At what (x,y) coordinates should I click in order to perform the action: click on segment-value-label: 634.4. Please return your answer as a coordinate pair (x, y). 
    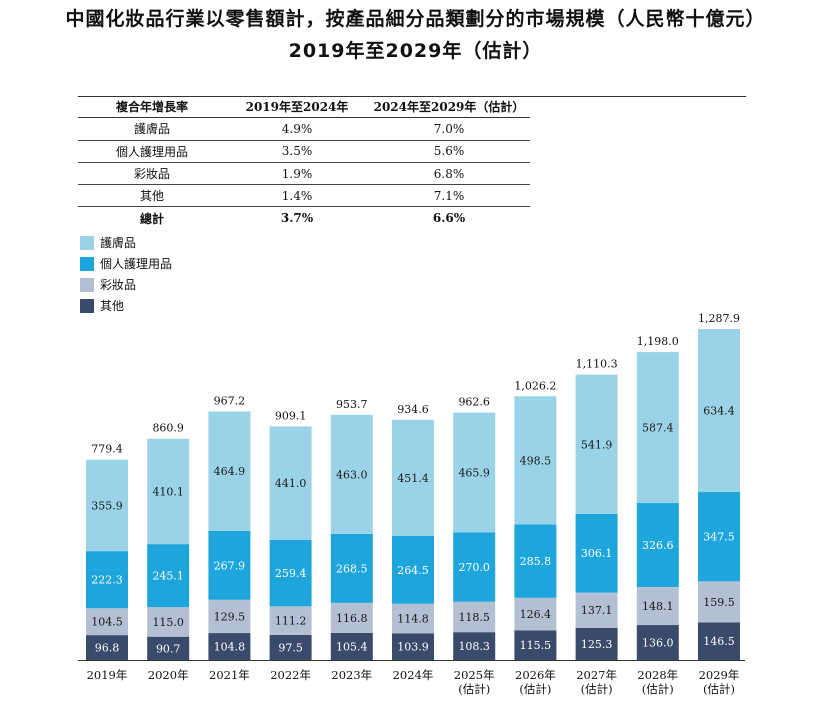
    Looking at the image, I should click on (719, 411).